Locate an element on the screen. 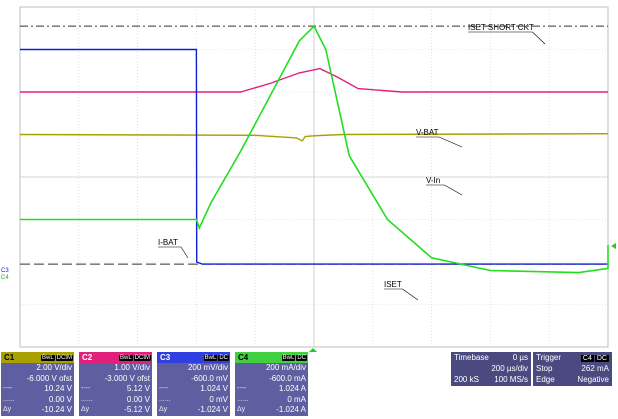  channel-row-value: 1.024 A is located at coordinates (292, 388).